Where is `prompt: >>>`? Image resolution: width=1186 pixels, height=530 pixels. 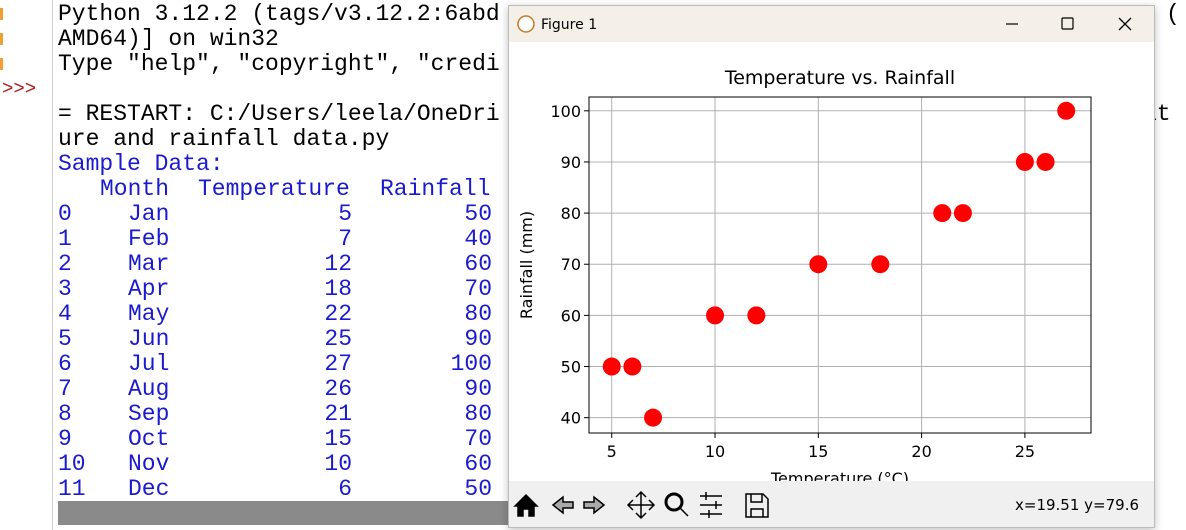
prompt: >>> is located at coordinates (19, 89).